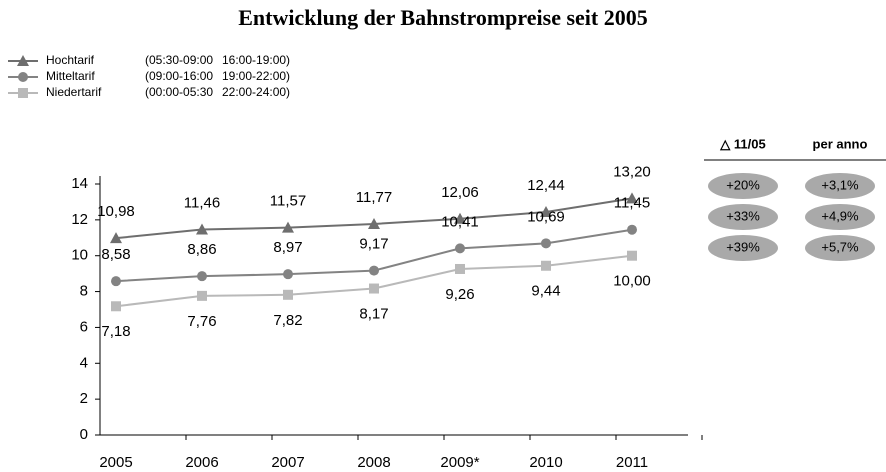 This screenshot has width=886, height=472. I want to click on table-cell: +39%, so click(743, 246).